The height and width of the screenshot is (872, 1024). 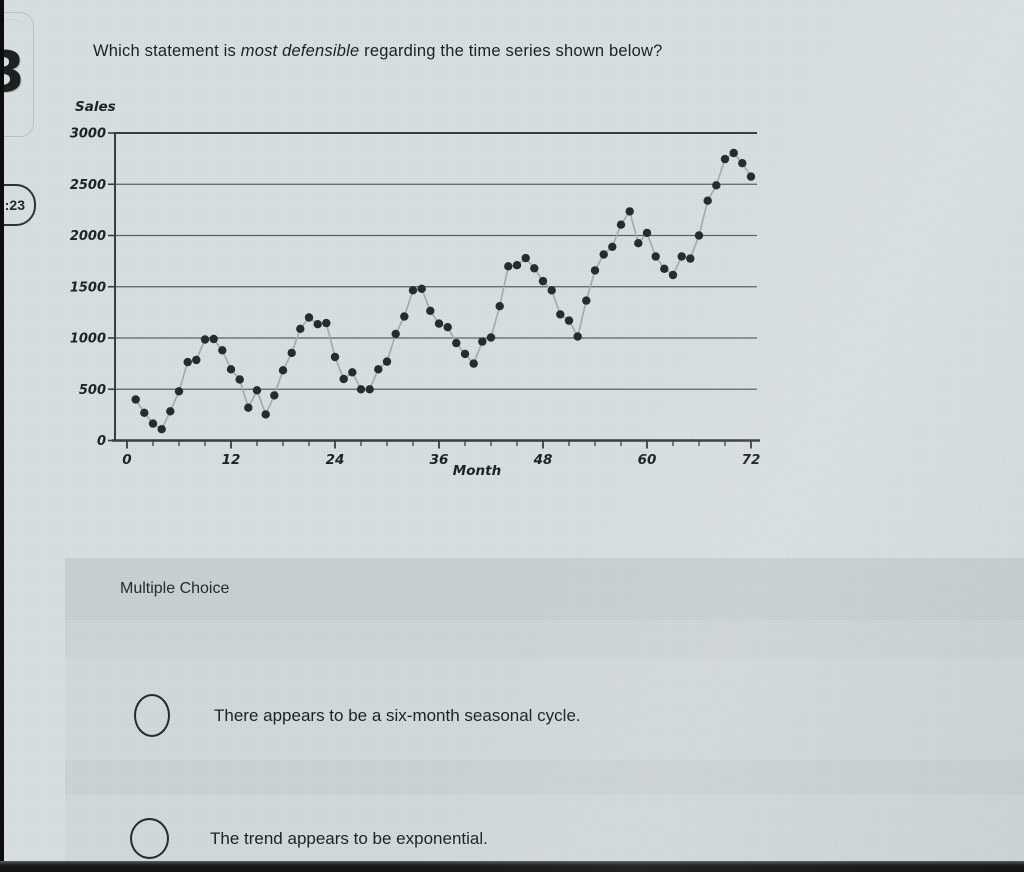 I want to click on cutoff-badge-glyph: 3, so click(x=12, y=72).